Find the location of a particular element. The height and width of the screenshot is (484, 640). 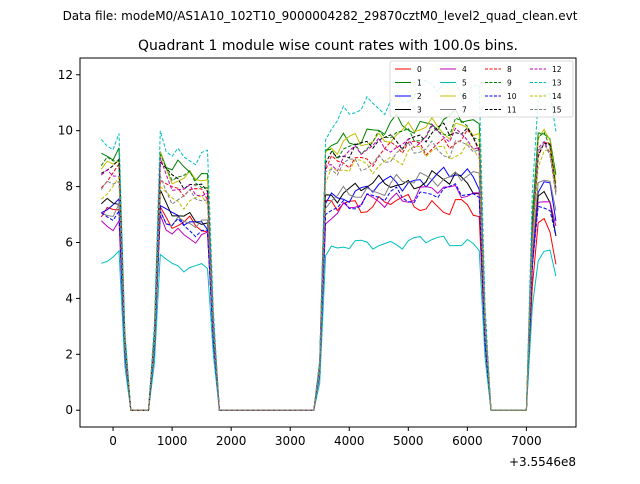

legend-label-7: 7 is located at coordinates (464, 110).